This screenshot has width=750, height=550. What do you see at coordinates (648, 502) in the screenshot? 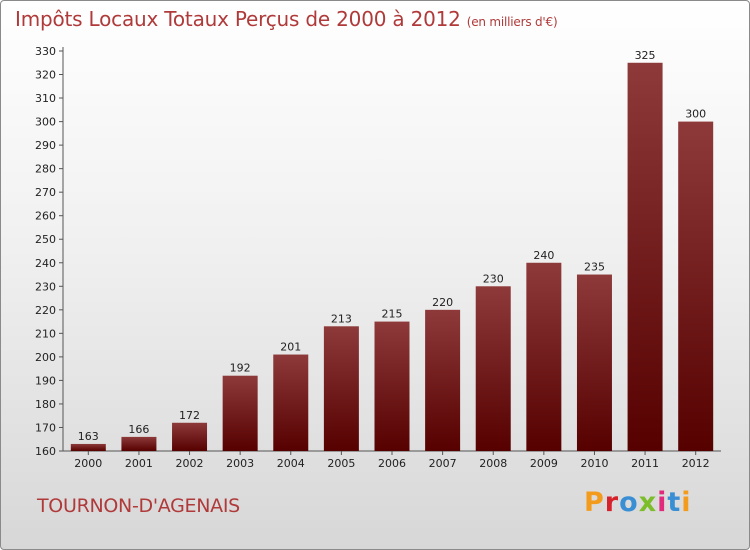
I see `brand-letter: x` at bounding box center [648, 502].